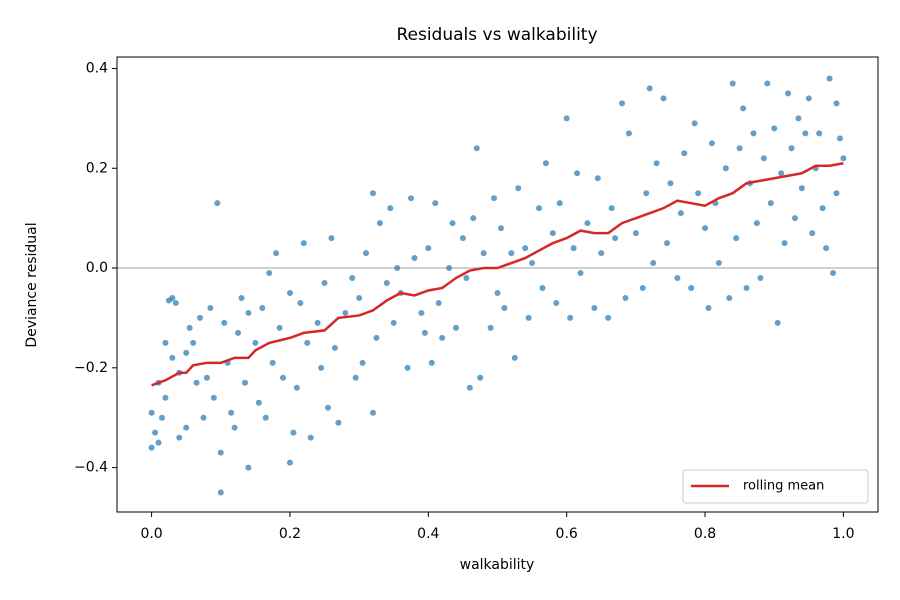 This screenshot has height=600, width=900. Describe the element at coordinates (290, 534) in the screenshot. I see `x-tick-label: 0.2` at that location.